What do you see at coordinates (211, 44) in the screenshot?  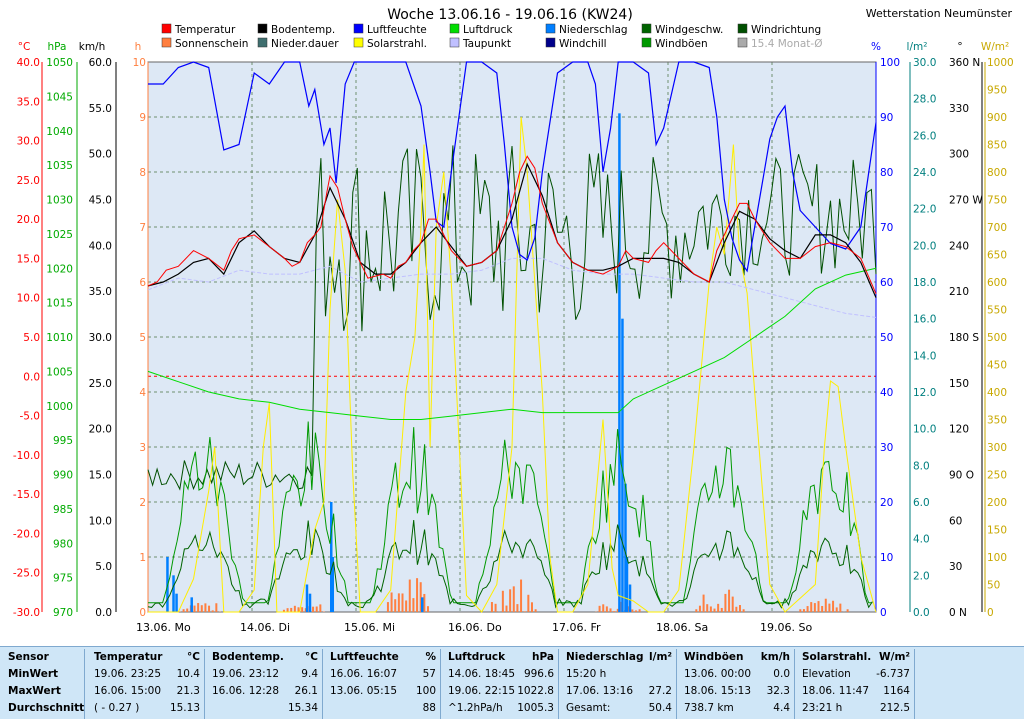 I see `legend-label: Sonnenschein` at bounding box center [211, 44].